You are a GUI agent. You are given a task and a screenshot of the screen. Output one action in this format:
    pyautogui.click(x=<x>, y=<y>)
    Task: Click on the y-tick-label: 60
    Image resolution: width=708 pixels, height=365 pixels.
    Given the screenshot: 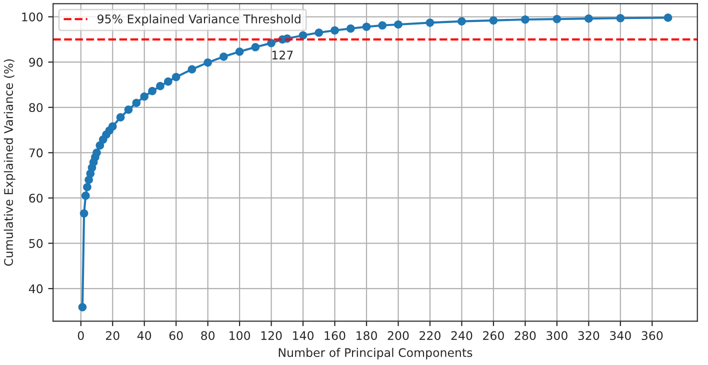 What is the action you would take?
    pyautogui.click(x=36, y=198)
    